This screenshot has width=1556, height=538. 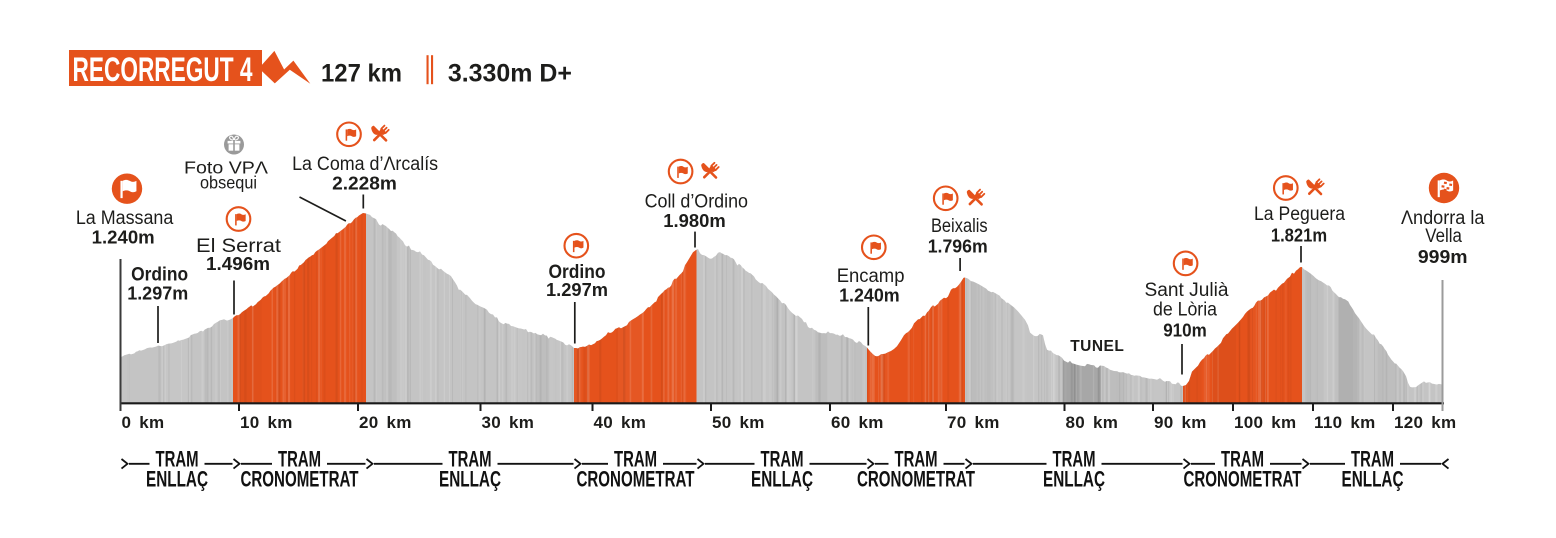 I want to click on svg-text: 20 km, so click(x=385, y=422).